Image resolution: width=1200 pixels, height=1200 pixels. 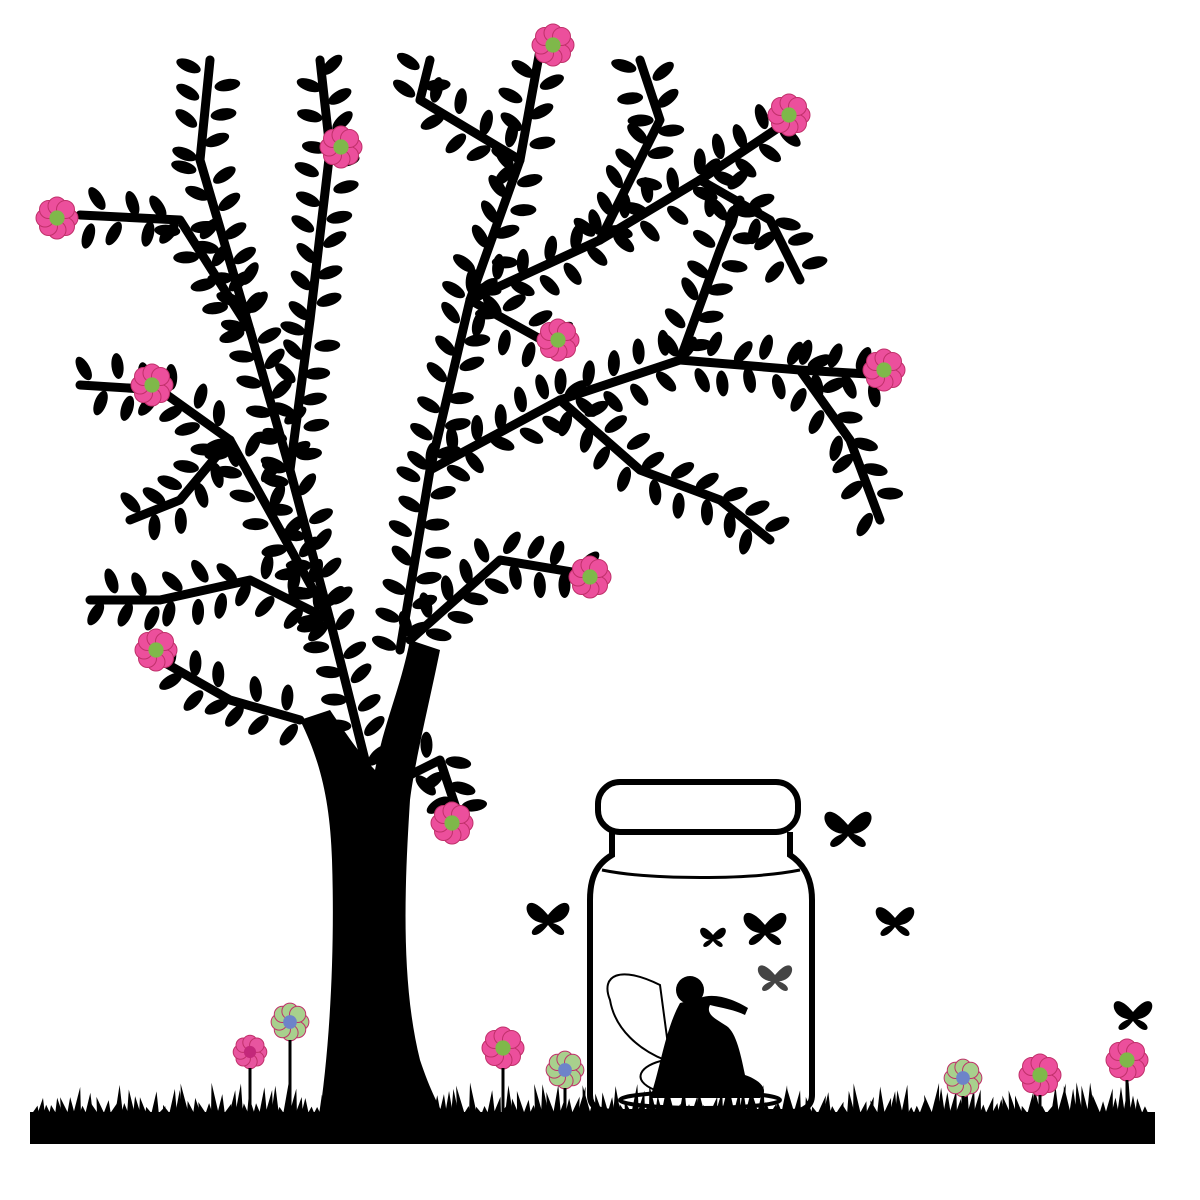 What do you see at coordinates (558, 340) in the screenshot?
I see `flower-center` at bounding box center [558, 340].